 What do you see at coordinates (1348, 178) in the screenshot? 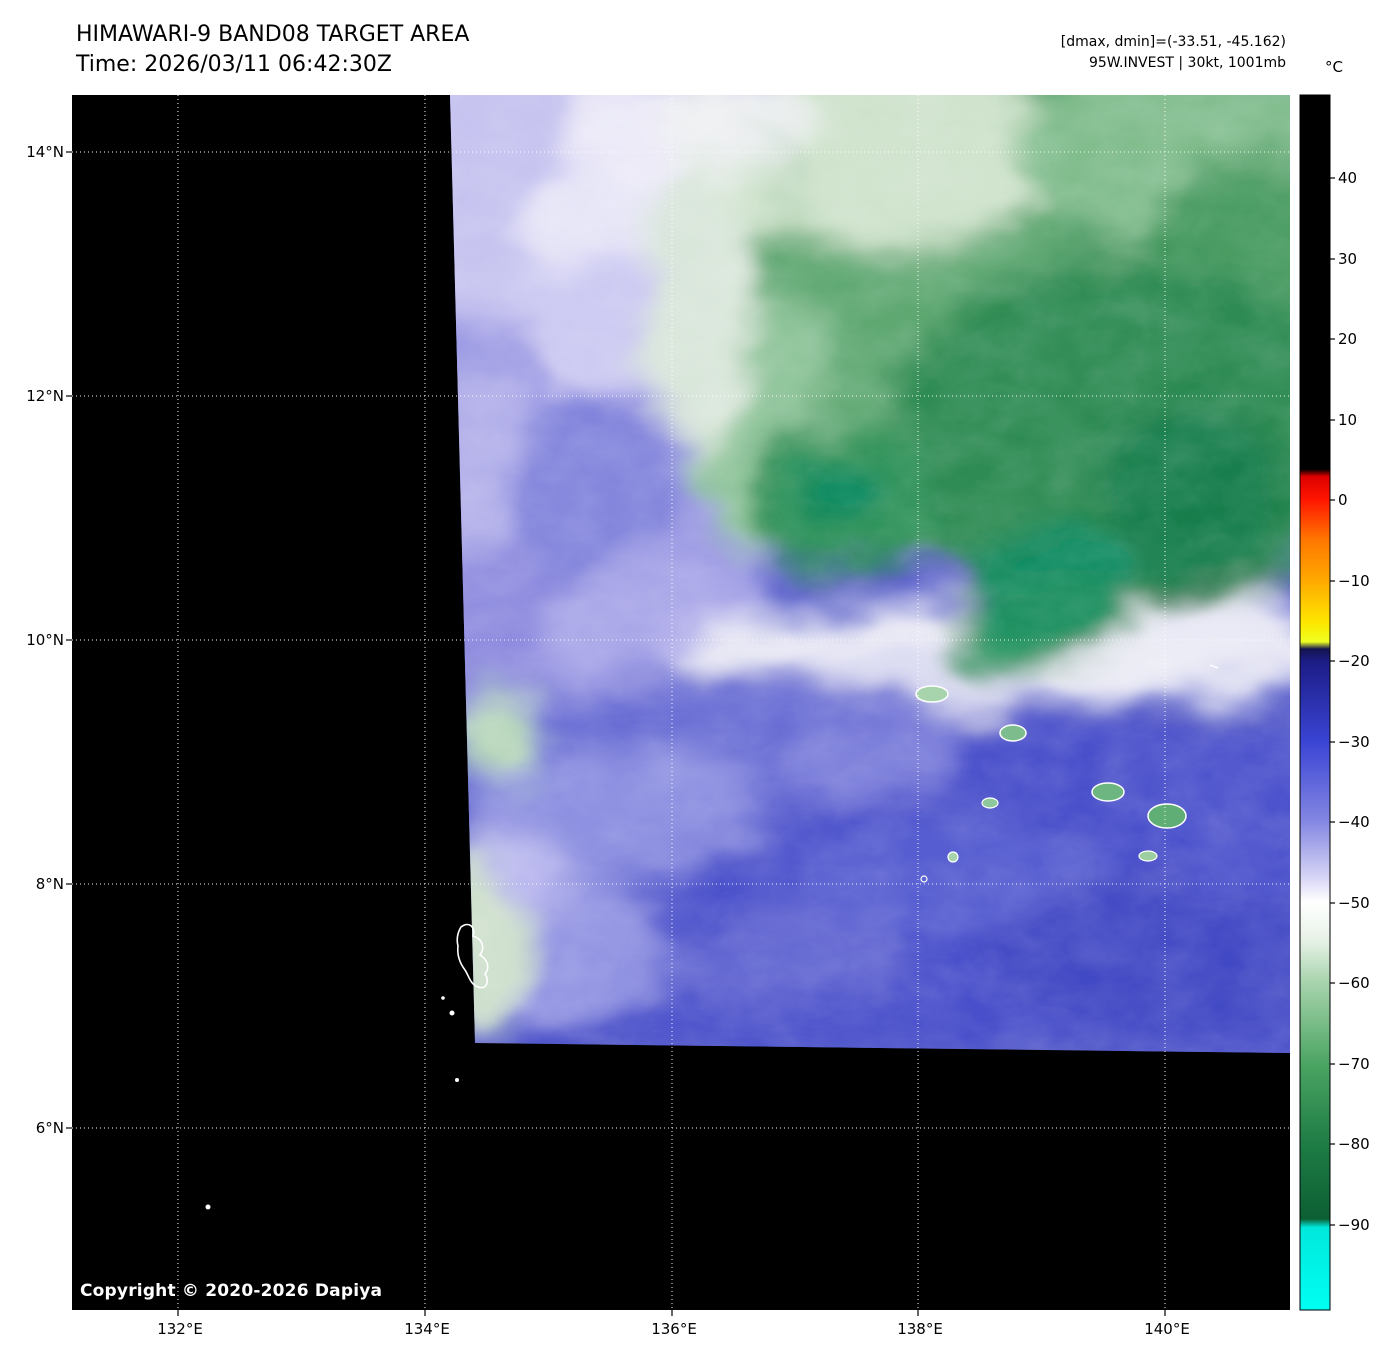
I see `colorbar-tick-40: 40` at bounding box center [1348, 178].